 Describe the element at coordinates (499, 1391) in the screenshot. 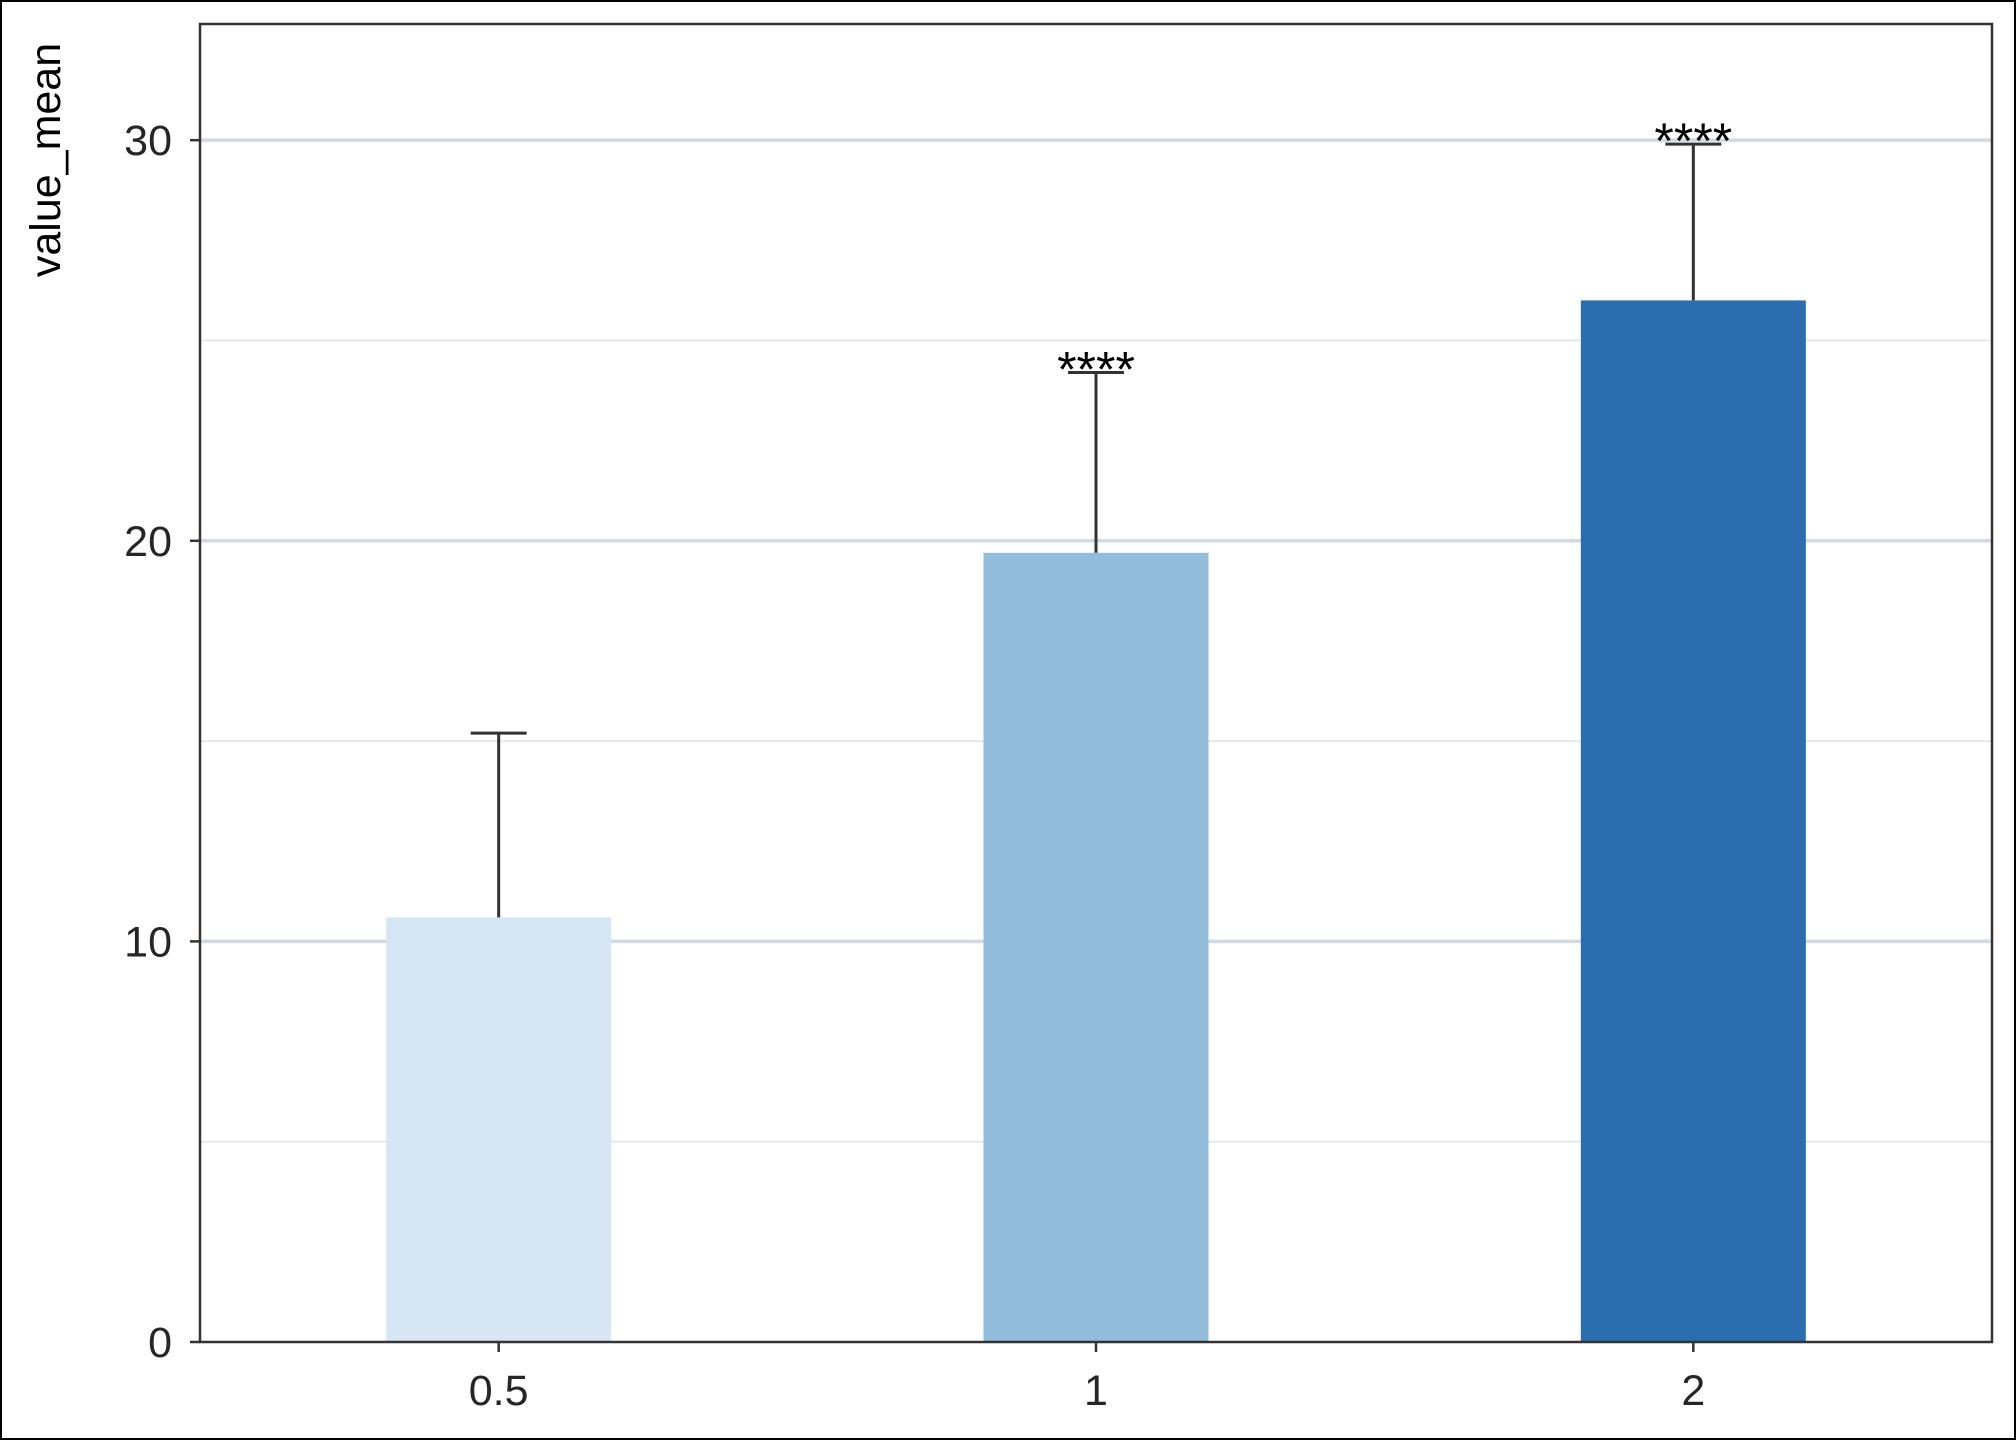

I see `x-tick-label: 0.5` at that location.